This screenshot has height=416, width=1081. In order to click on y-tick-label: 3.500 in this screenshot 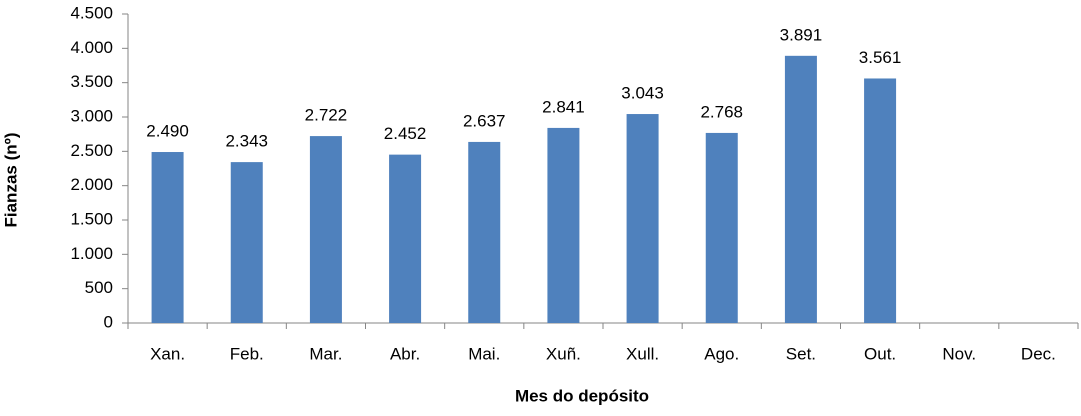, I will do `click(91, 81)`.